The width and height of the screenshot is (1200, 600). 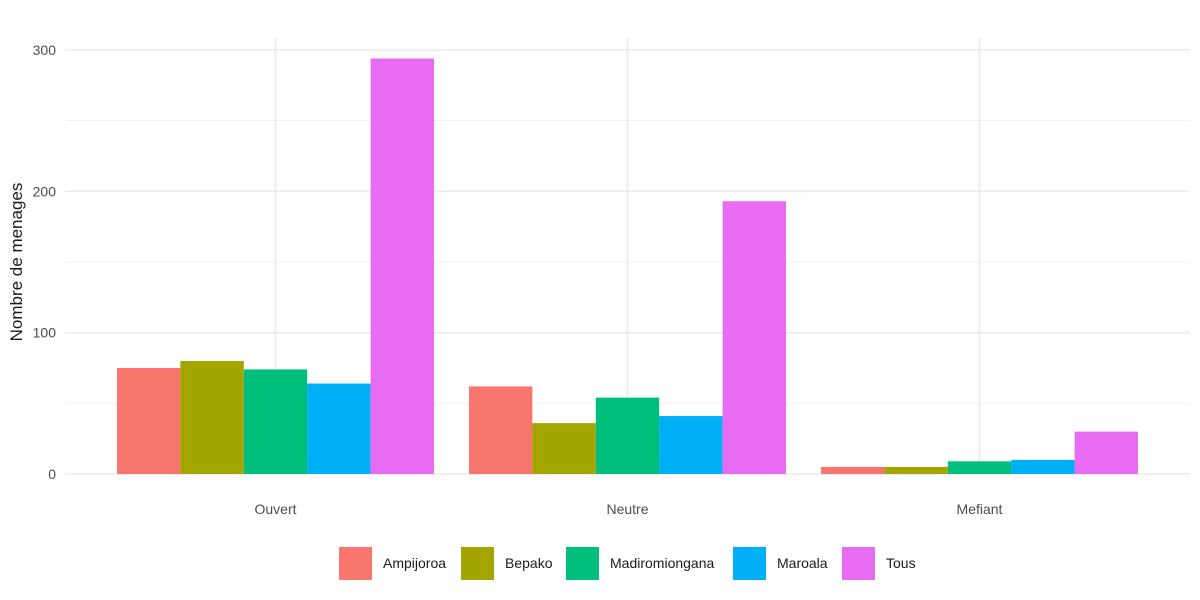 I want to click on bar-maroala-mefiant, so click(x=1043, y=466).